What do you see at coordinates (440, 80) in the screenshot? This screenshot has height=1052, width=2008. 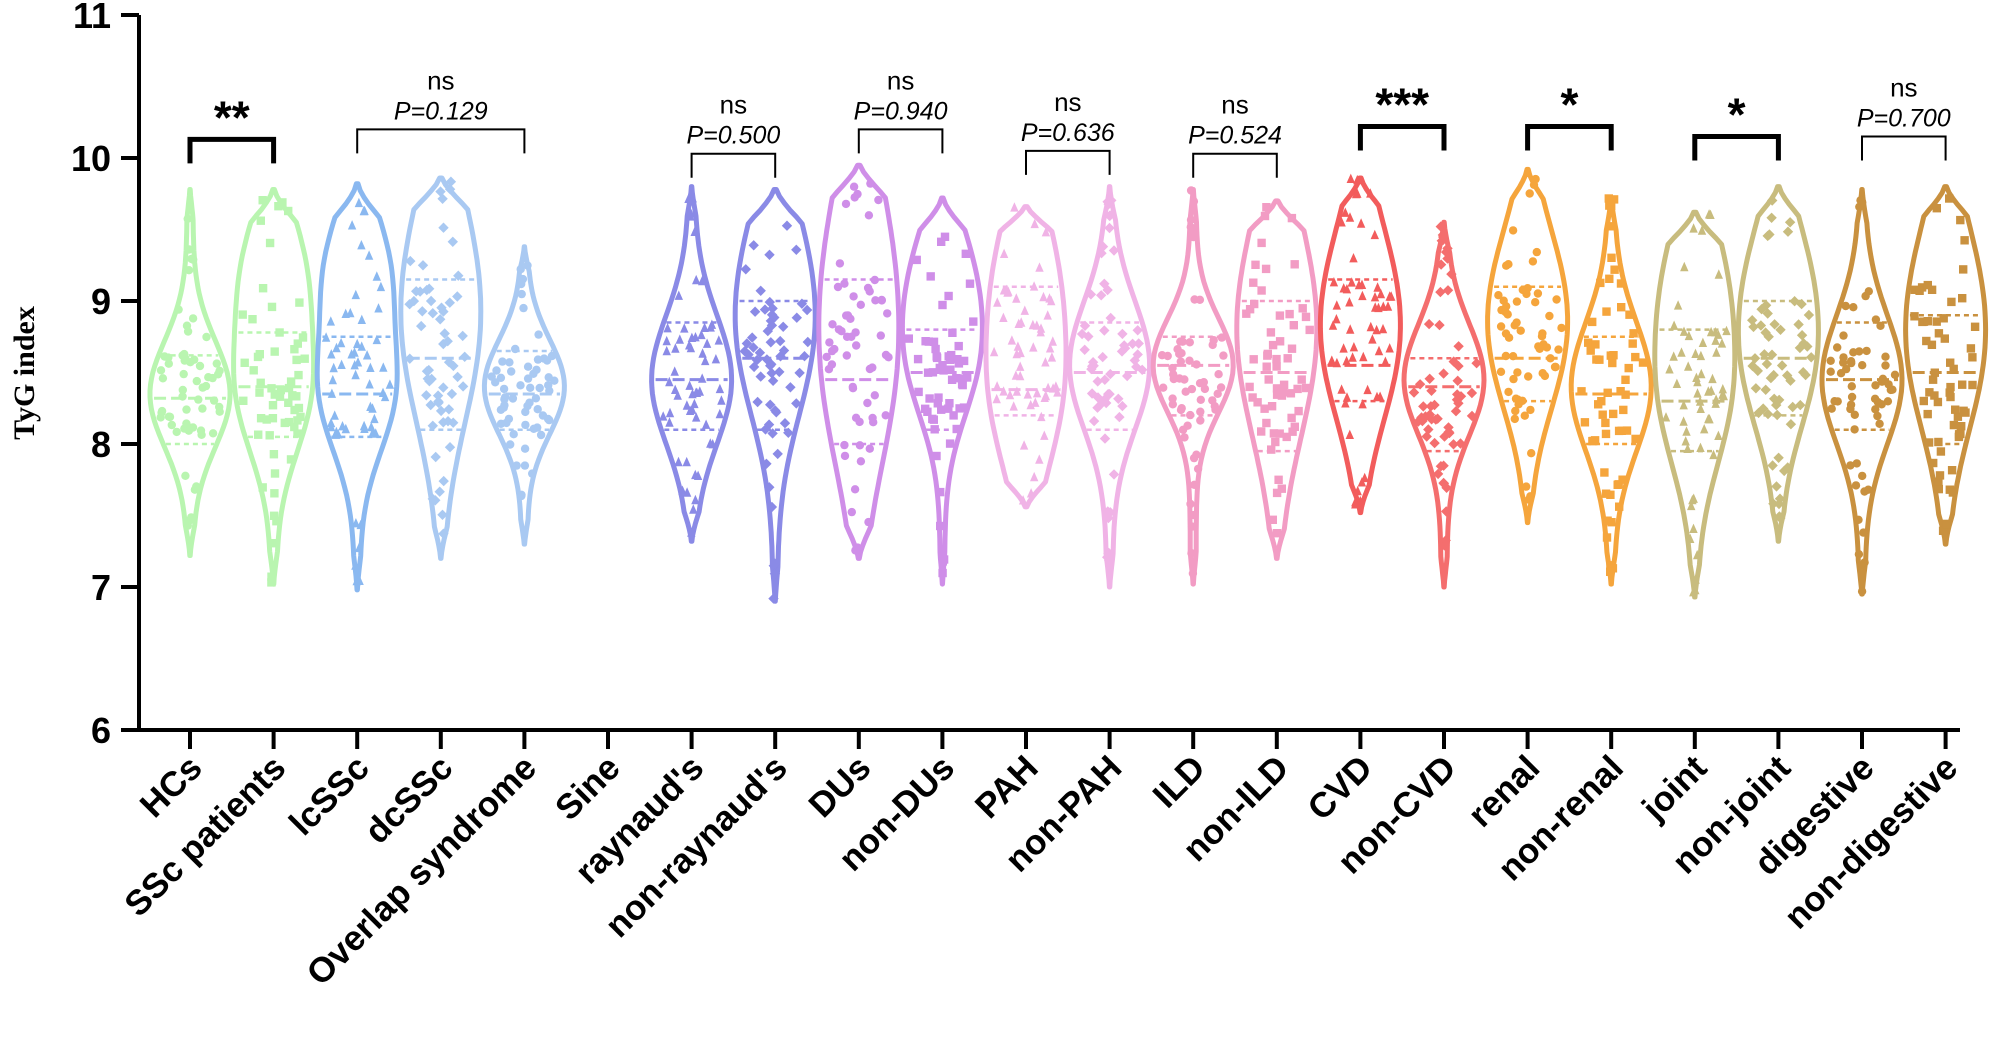 I see `significance-ns: ns` at bounding box center [440, 80].